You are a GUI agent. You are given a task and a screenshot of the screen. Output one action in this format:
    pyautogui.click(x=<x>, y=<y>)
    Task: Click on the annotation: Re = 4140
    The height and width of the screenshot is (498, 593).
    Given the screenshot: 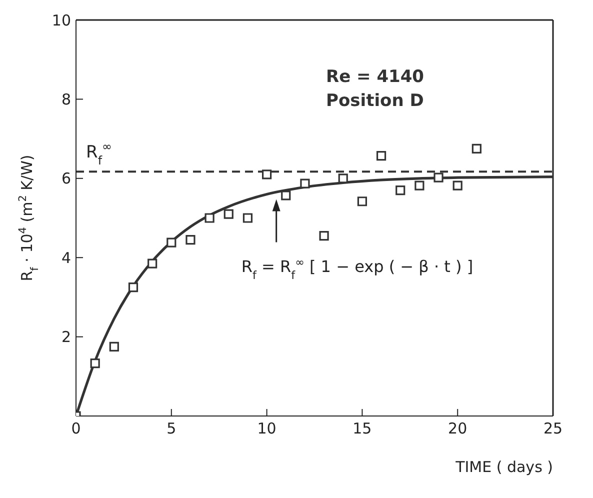 What is the action you would take?
    pyautogui.click(x=375, y=77)
    